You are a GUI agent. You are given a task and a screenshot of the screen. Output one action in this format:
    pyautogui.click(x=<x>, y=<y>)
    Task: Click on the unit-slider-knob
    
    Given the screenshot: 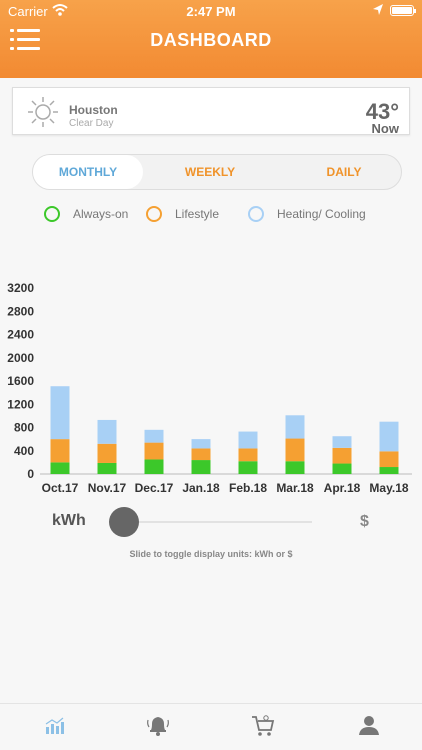 What is the action you would take?
    pyautogui.click(x=124, y=522)
    